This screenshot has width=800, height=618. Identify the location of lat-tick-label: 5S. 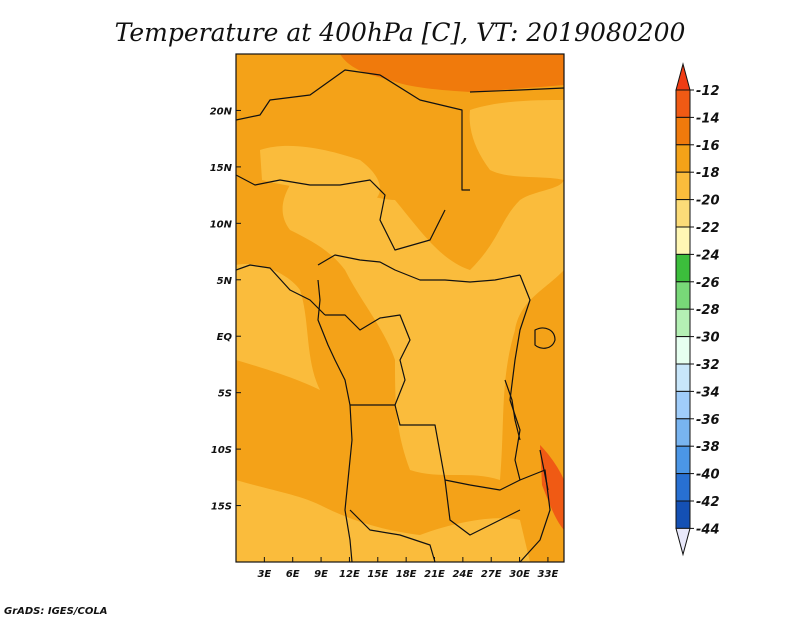
(225, 394).